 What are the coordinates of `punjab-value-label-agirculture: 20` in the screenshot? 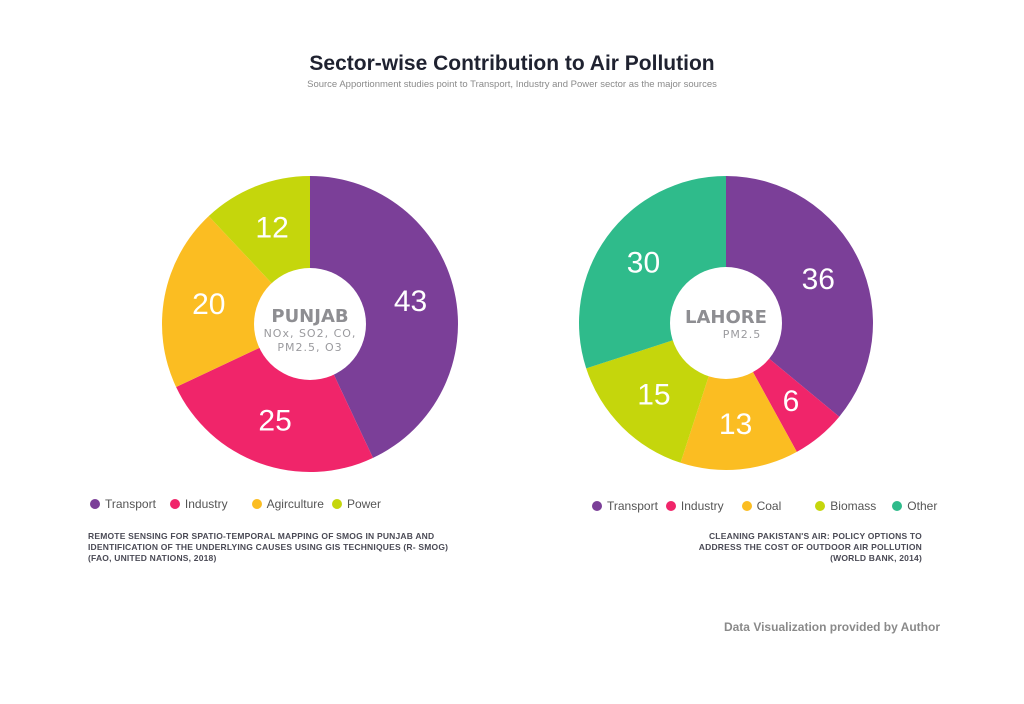 It's located at (208, 304).